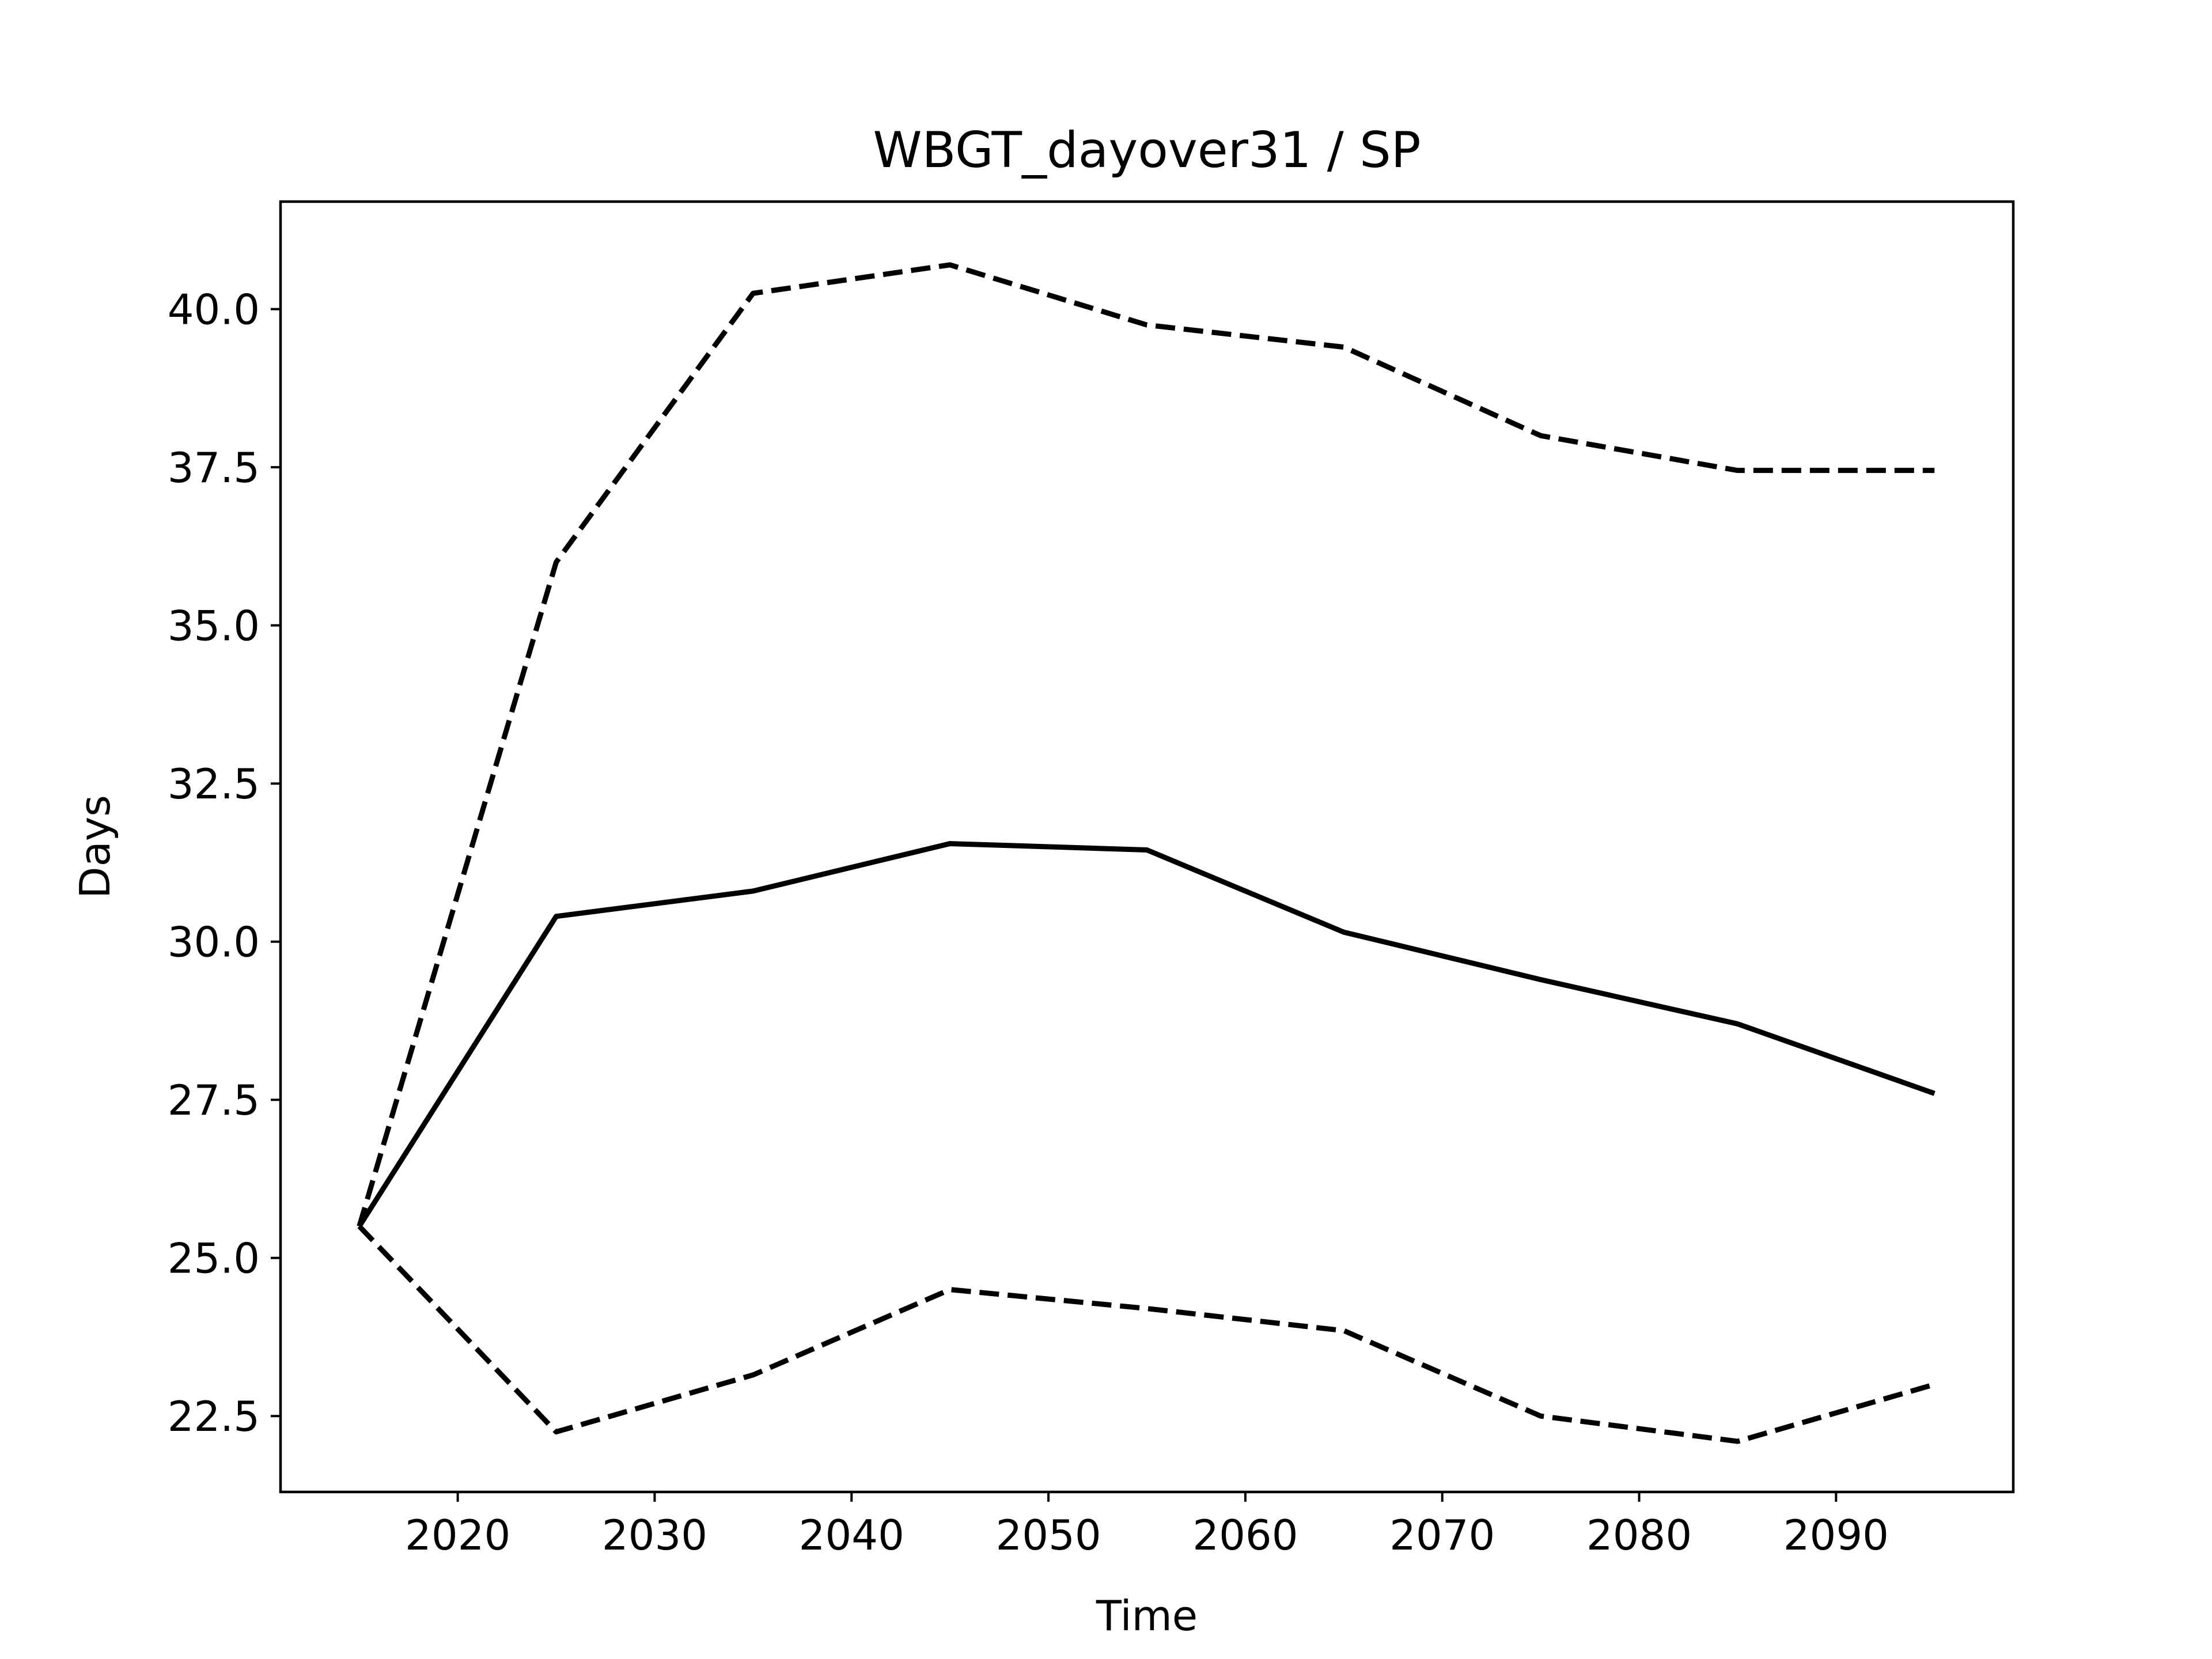  Describe the element at coordinates (214, 310) in the screenshot. I see `y-tick-label: 40.0` at that location.